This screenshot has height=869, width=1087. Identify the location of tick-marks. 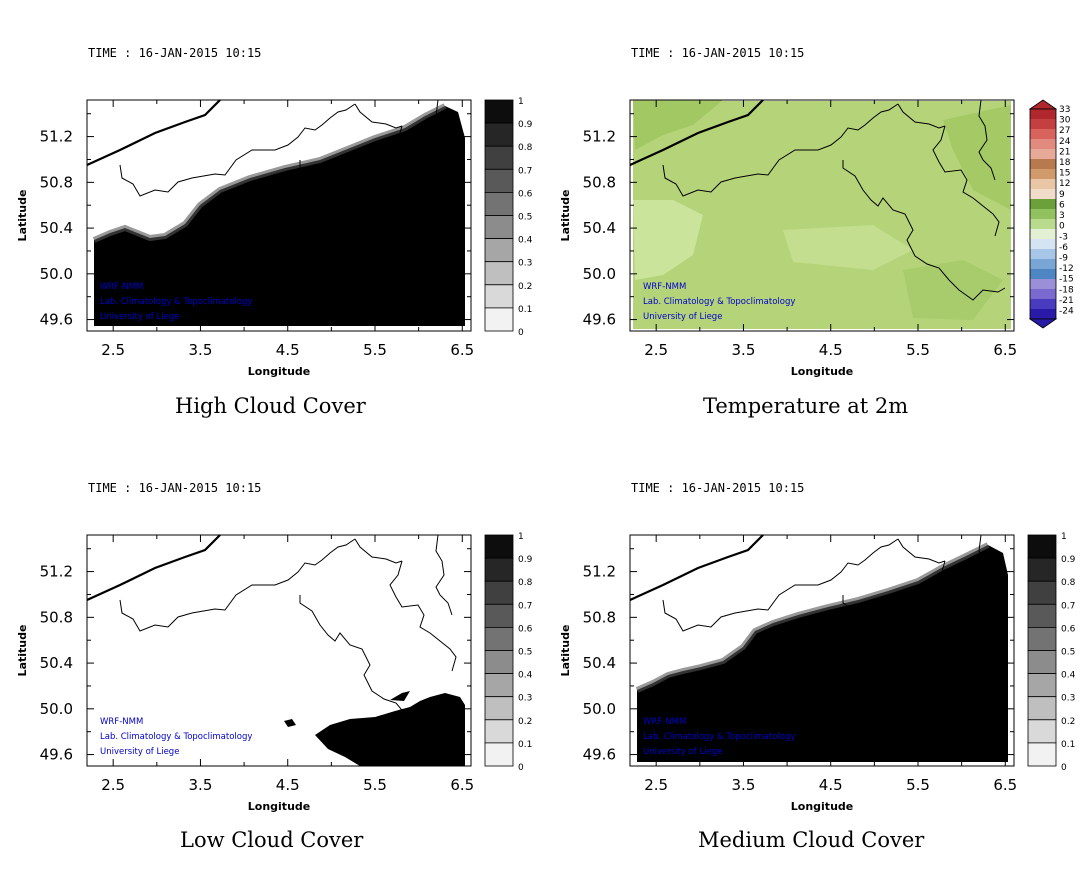
(279, 650).